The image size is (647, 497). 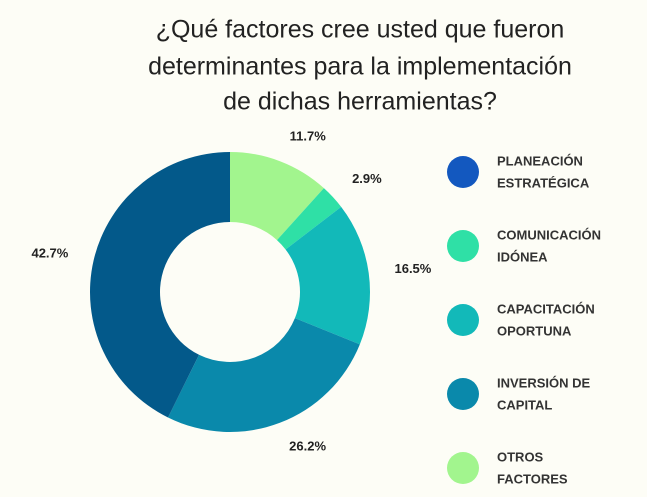 What do you see at coordinates (360, 102) in the screenshot?
I see `chart-title: de dichas herramientas?` at bounding box center [360, 102].